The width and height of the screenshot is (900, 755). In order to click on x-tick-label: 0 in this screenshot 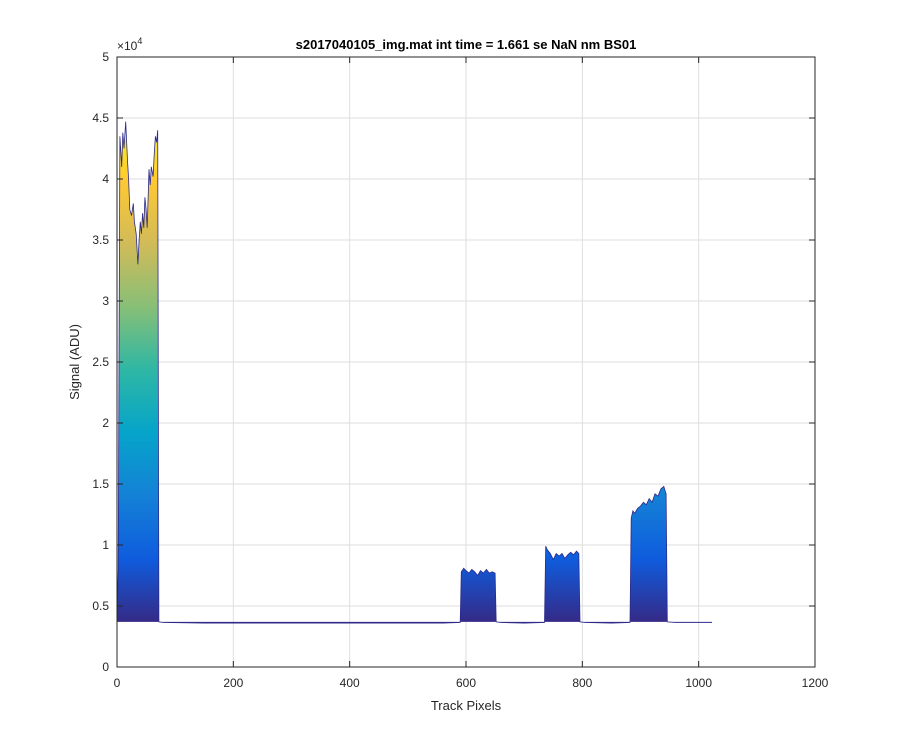, I will do `click(117, 683)`.